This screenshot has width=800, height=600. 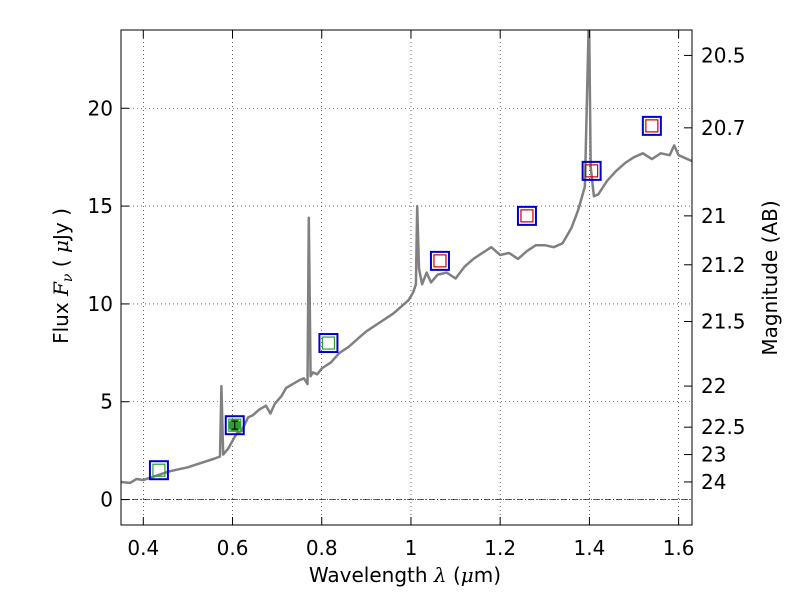 I want to click on y2-tick-label: 24, so click(x=713, y=482).